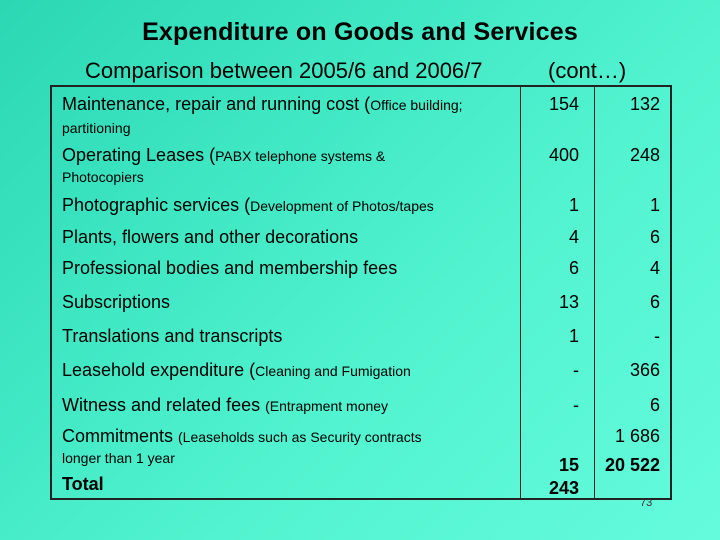 The image size is (720, 540). Describe the element at coordinates (576, 370) in the screenshot. I see `value-2005-leasehold: -` at that location.